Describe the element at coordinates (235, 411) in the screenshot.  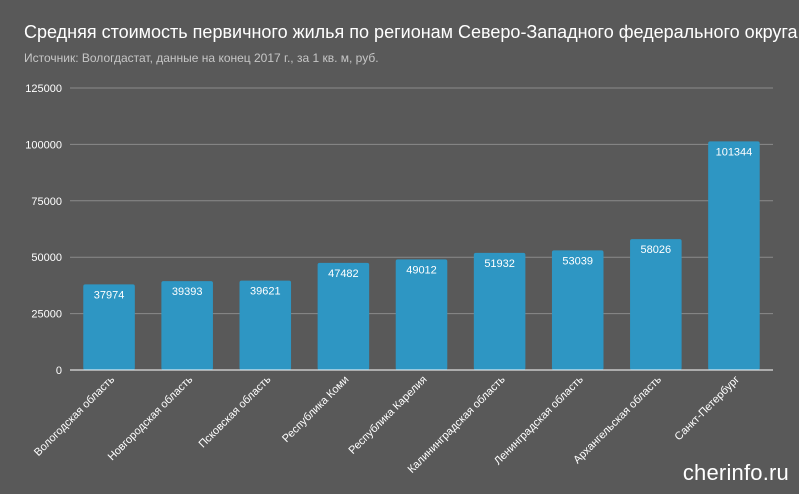
I see `x-category-label: Псковская область` at that location.